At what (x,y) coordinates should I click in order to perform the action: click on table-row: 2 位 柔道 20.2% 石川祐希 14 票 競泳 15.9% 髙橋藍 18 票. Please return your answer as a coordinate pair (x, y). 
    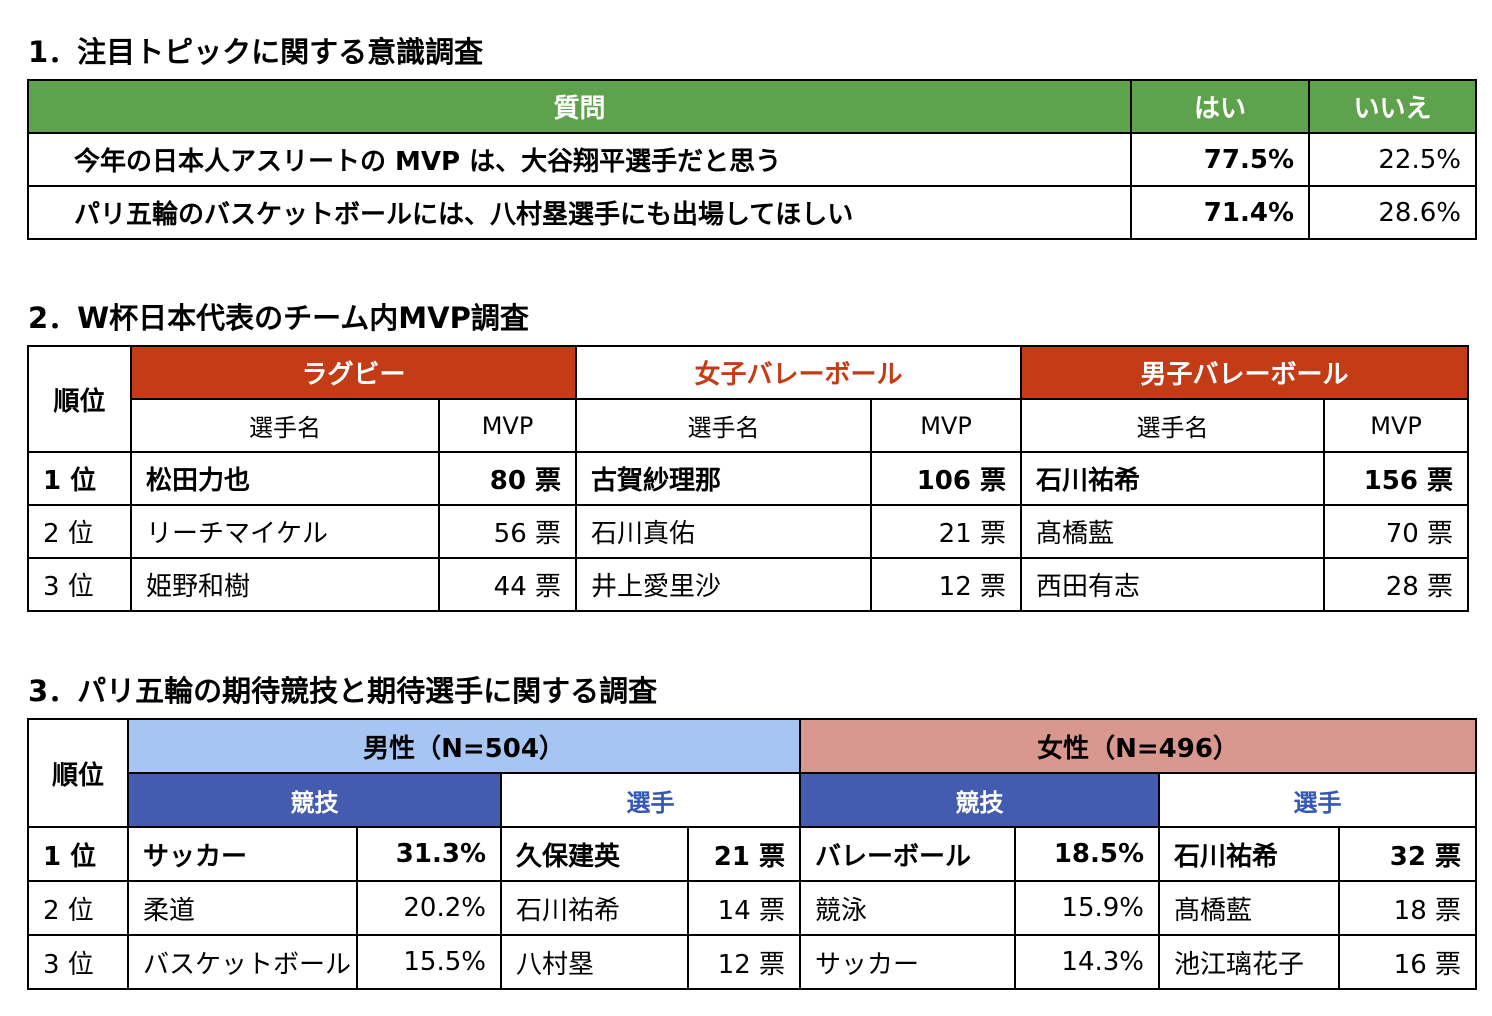
    Looking at the image, I should click on (752, 908).